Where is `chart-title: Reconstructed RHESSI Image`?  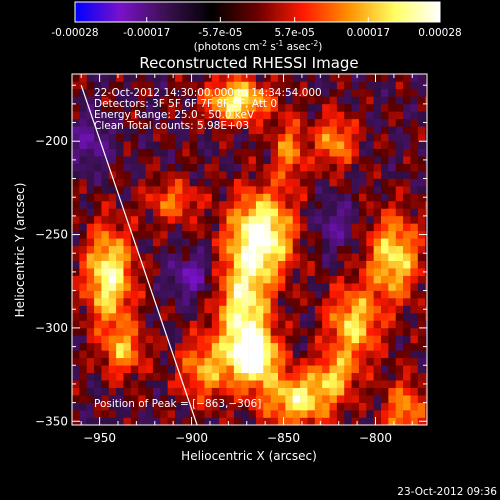 chart-title: Reconstructed RHESSI Image is located at coordinates (248, 63).